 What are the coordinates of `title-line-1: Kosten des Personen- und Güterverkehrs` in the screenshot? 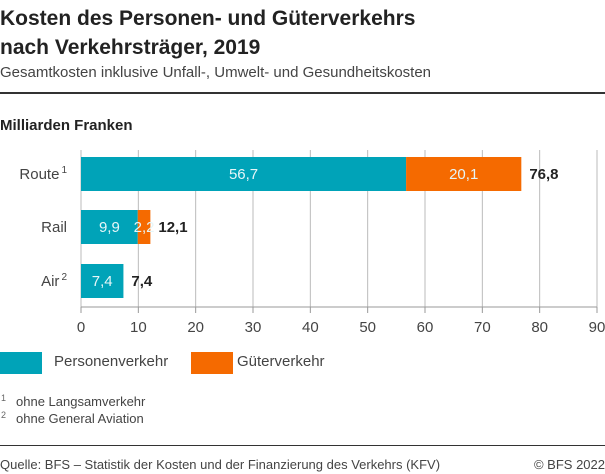 It's located at (208, 18).